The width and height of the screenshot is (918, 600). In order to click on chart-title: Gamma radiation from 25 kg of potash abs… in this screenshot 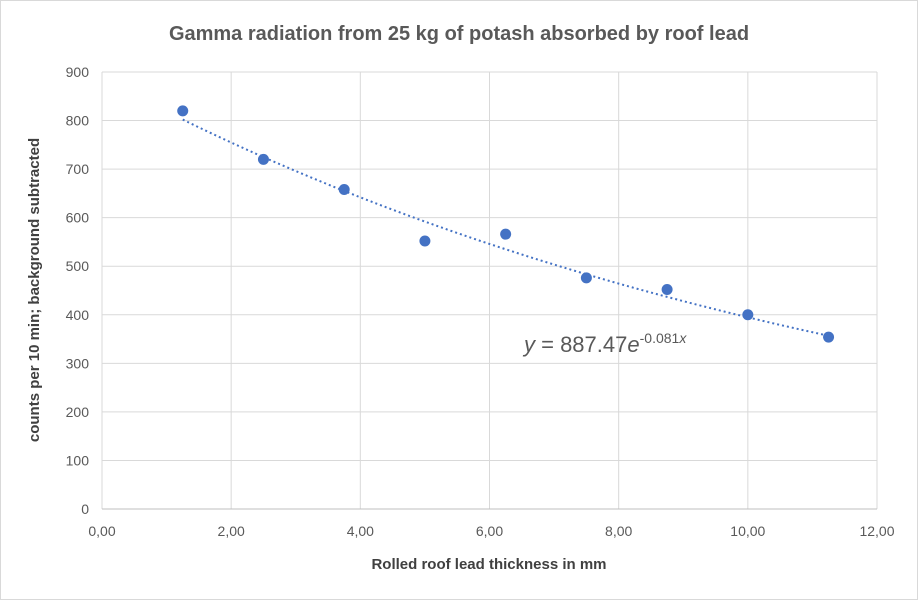, I will do `click(459, 34)`.